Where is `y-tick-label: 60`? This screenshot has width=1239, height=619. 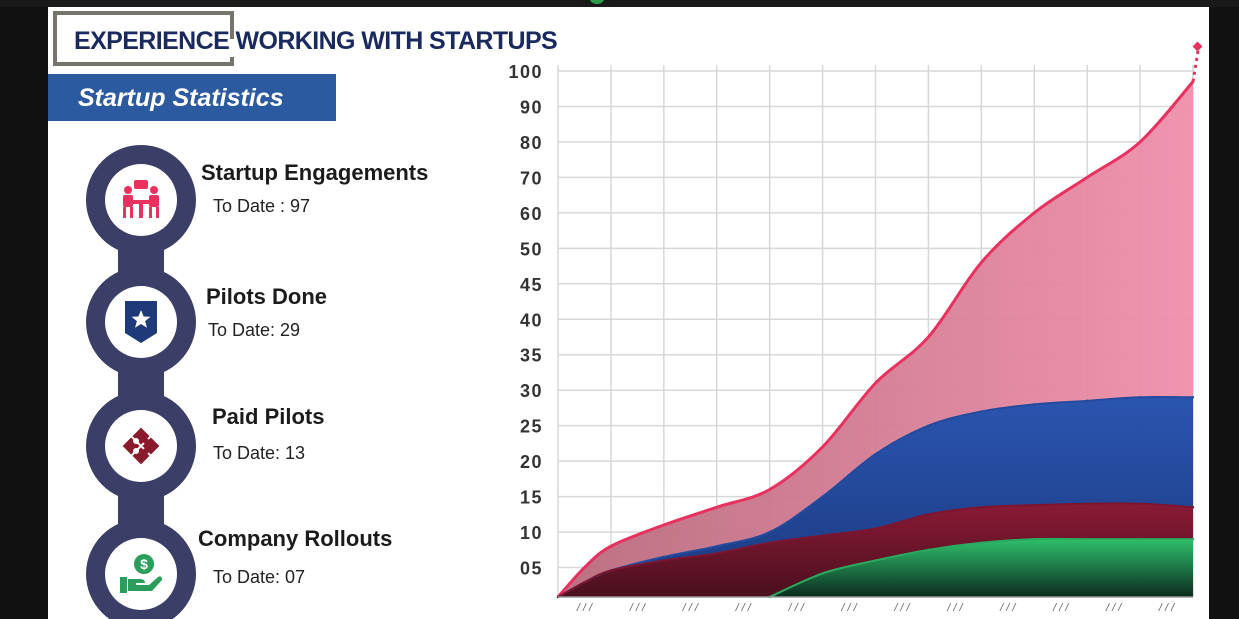
y-tick-label: 60 is located at coordinates (531, 214).